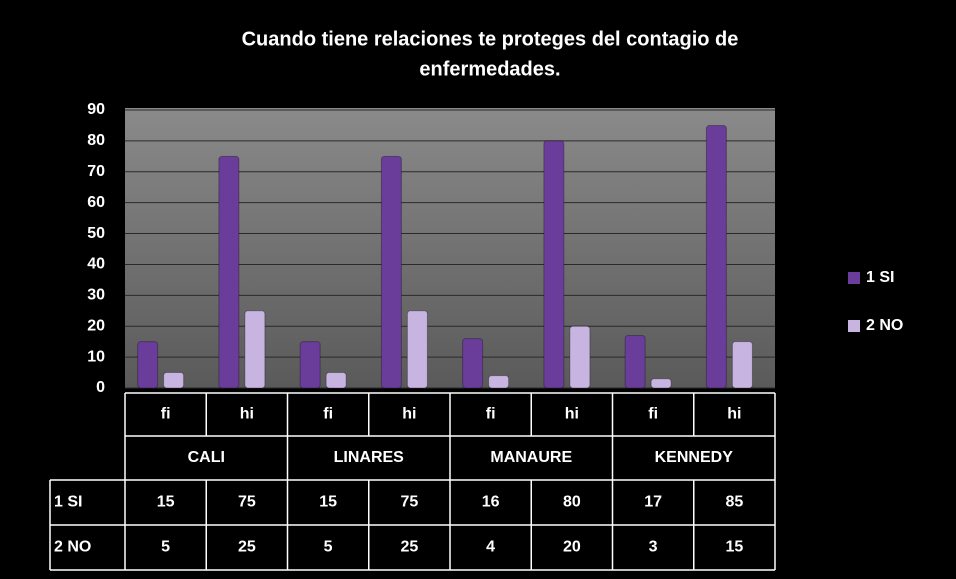  Describe the element at coordinates (369, 457) in the screenshot. I see `group-label: LINARES` at that location.